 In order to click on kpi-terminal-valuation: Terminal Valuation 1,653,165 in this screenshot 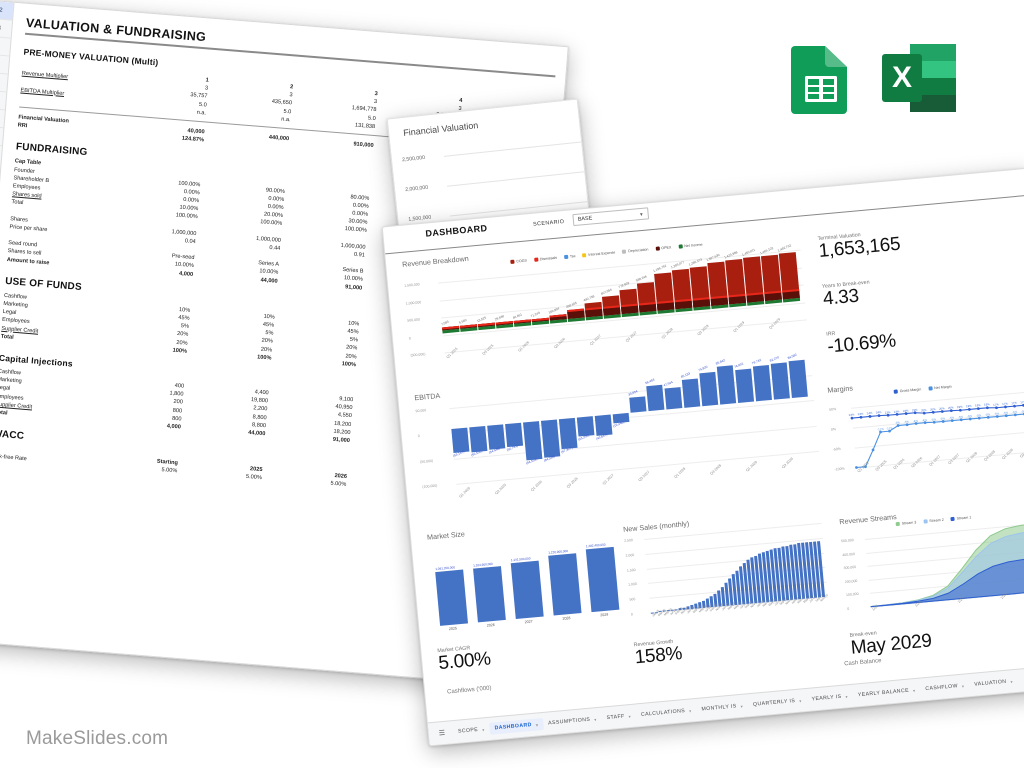, I will do `click(913, 240)`.